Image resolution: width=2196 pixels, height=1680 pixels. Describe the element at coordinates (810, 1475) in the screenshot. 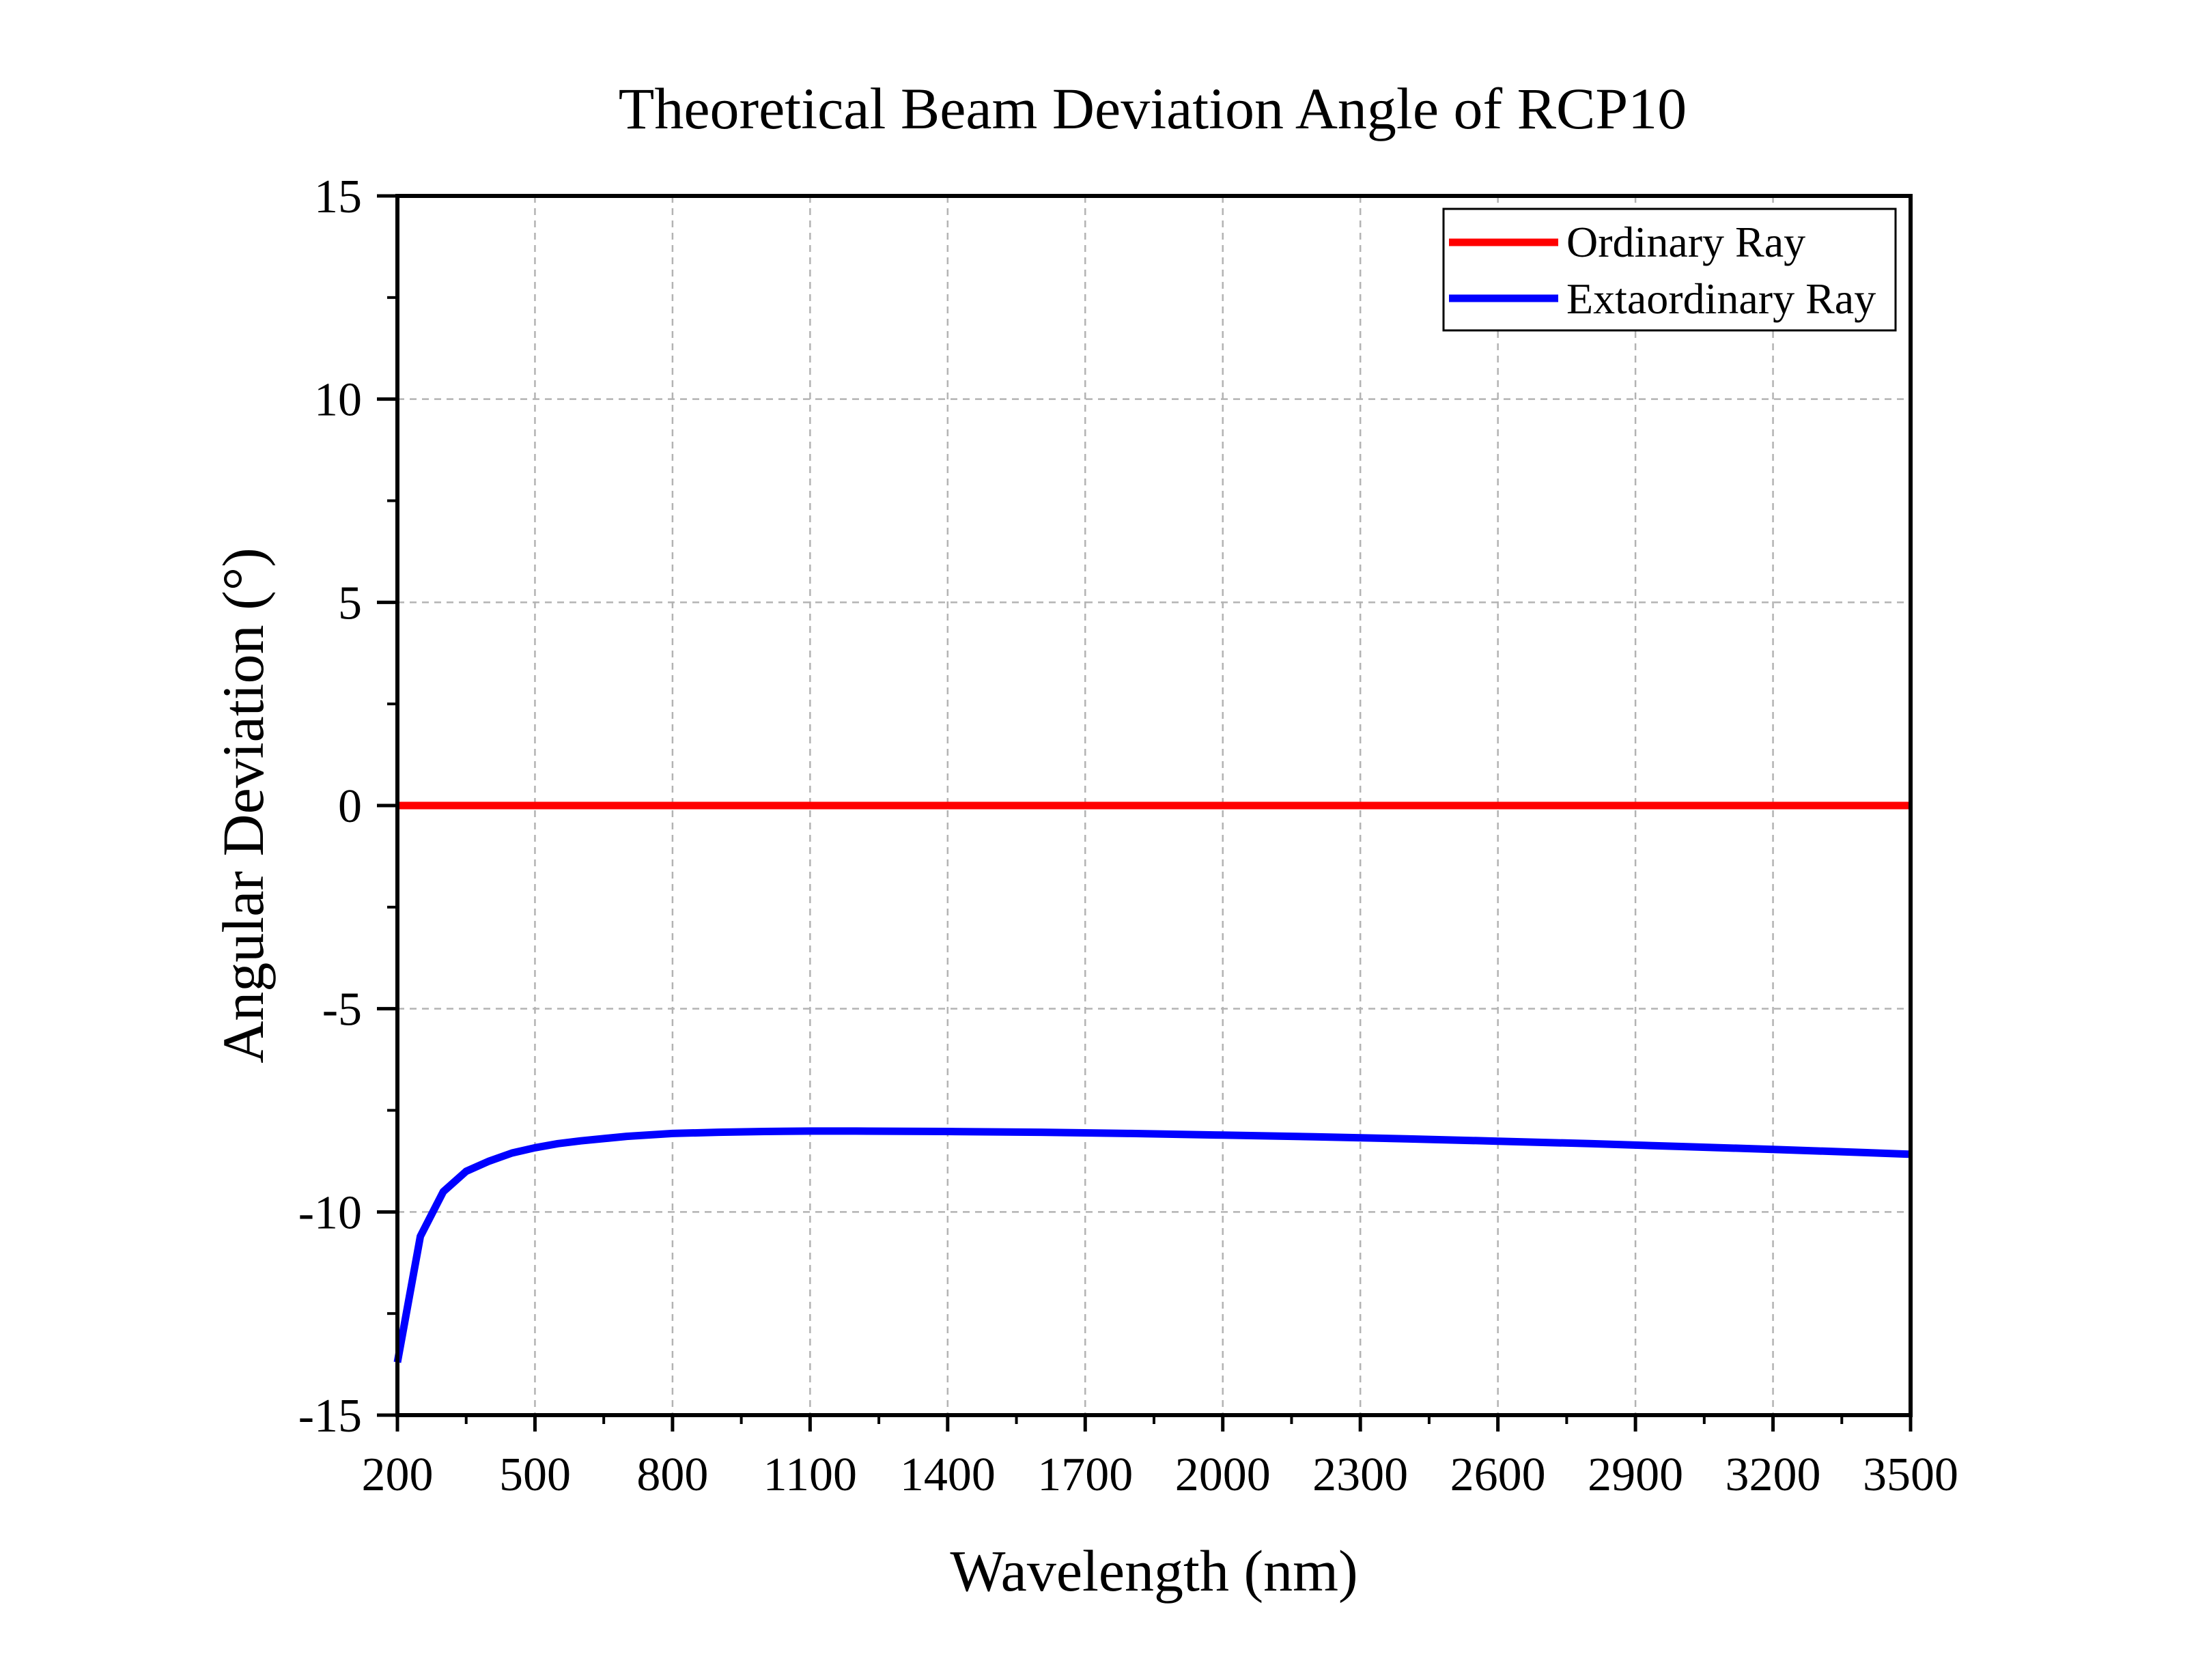

I see `x-tick-label: 1100` at that location.